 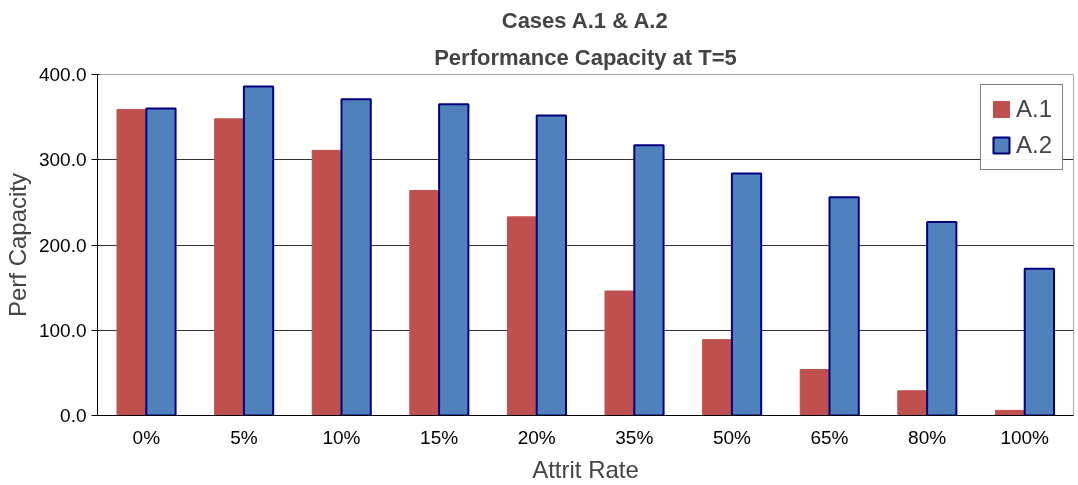 I want to click on x-tick-label: 10%, so click(x=341, y=437).